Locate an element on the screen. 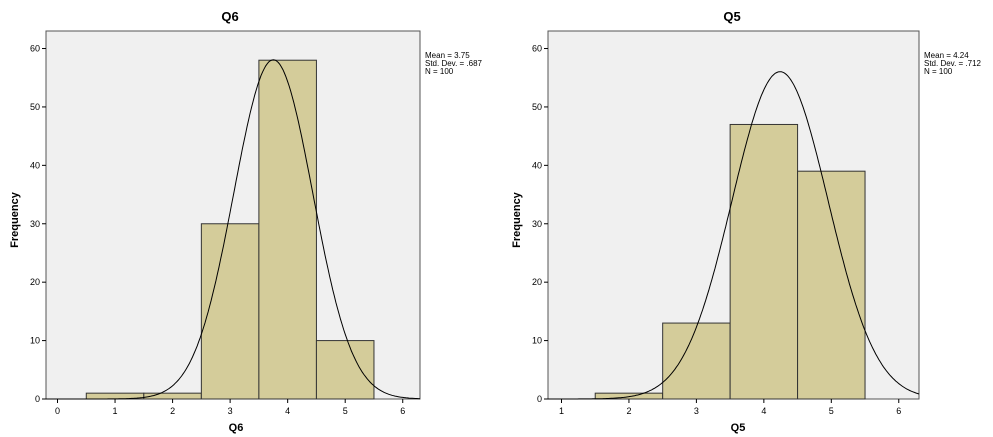  stats-line: Std. Dev. = .712 is located at coordinates (953, 63).